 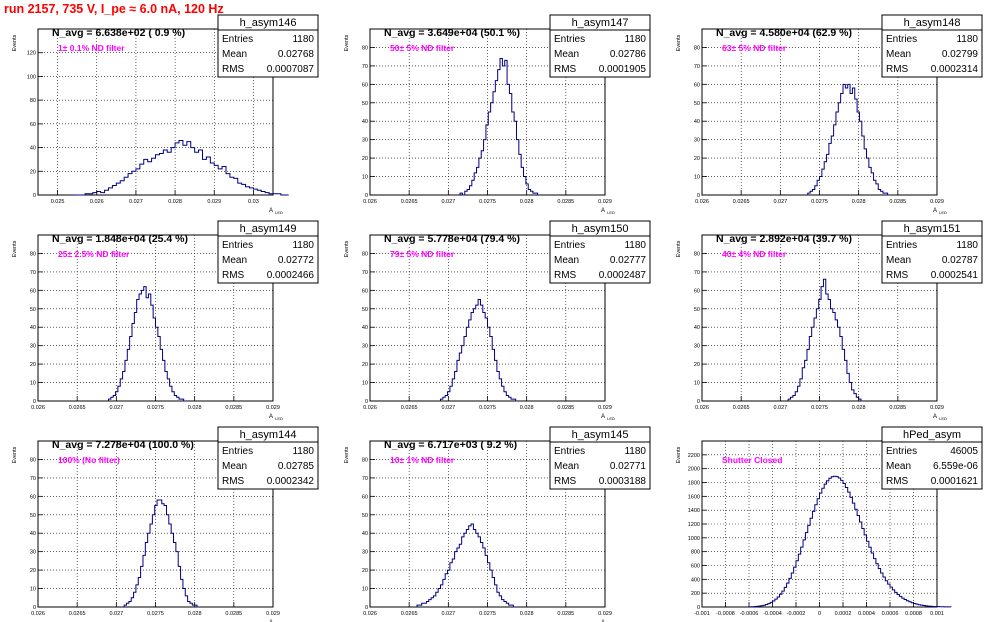 I want to click on histogram-name: h_asym148, so click(x=932, y=23).